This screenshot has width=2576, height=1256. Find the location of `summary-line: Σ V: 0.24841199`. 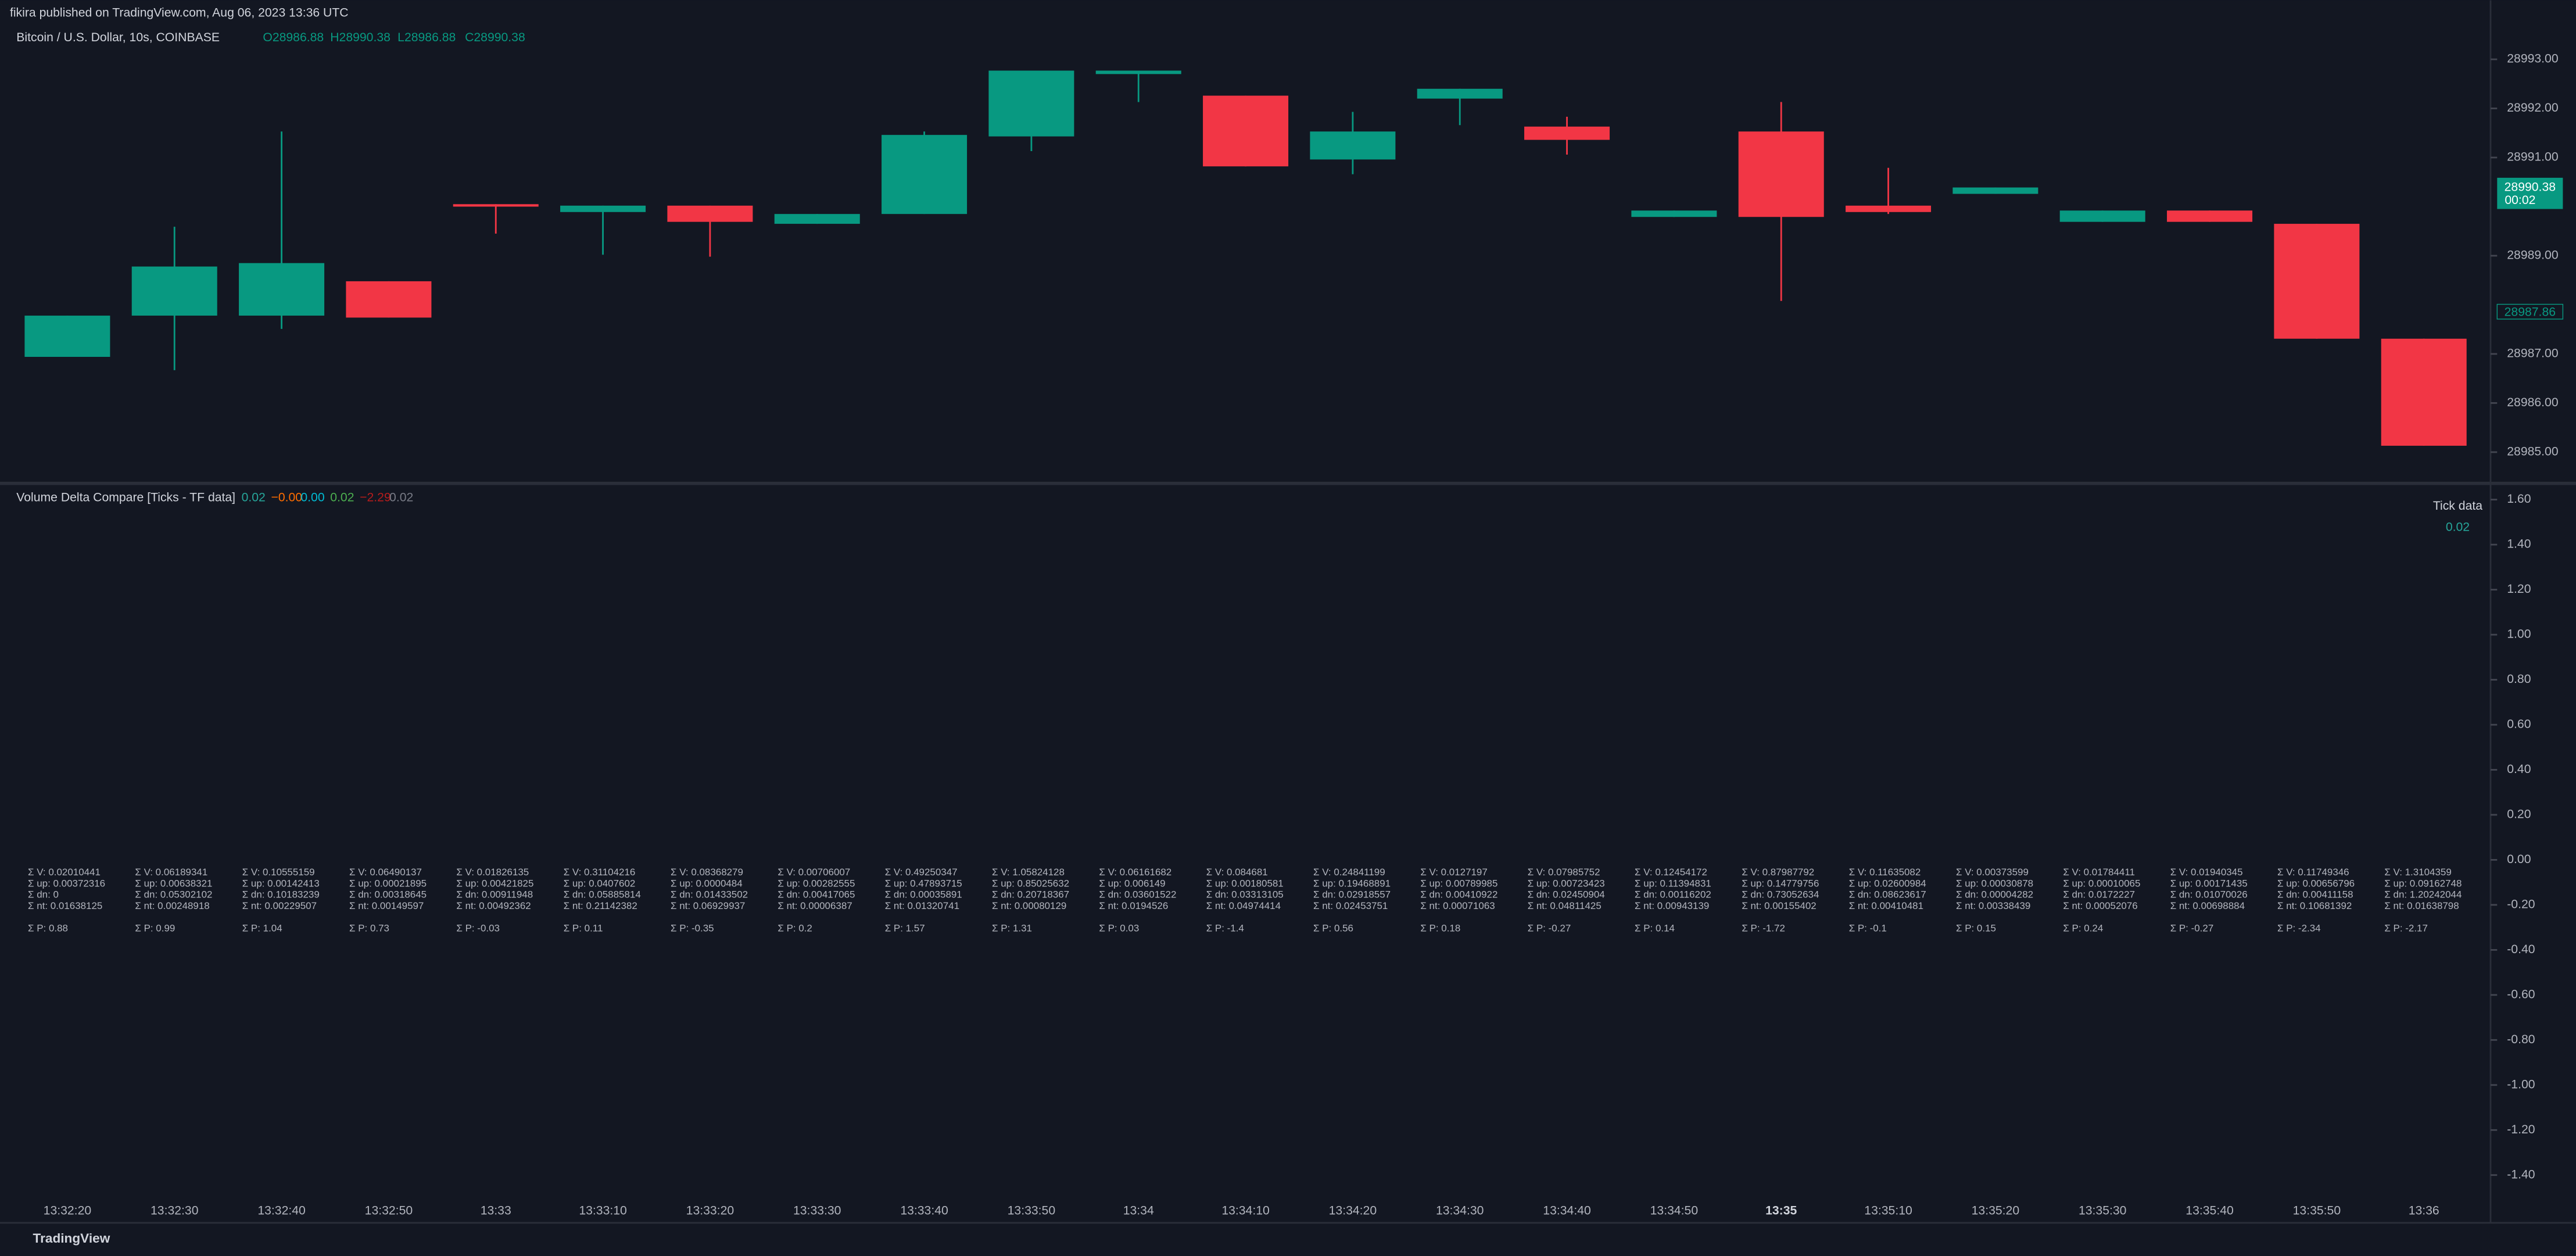

summary-line: Σ V: 0.24841199 is located at coordinates (1349, 872).